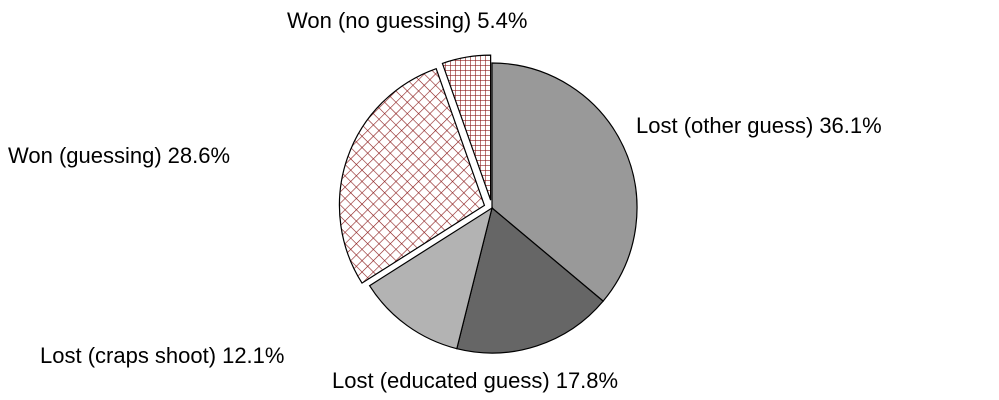 Image resolution: width=999 pixels, height=400 pixels. I want to click on slice-name: Won (no guessing), so click(379, 20).